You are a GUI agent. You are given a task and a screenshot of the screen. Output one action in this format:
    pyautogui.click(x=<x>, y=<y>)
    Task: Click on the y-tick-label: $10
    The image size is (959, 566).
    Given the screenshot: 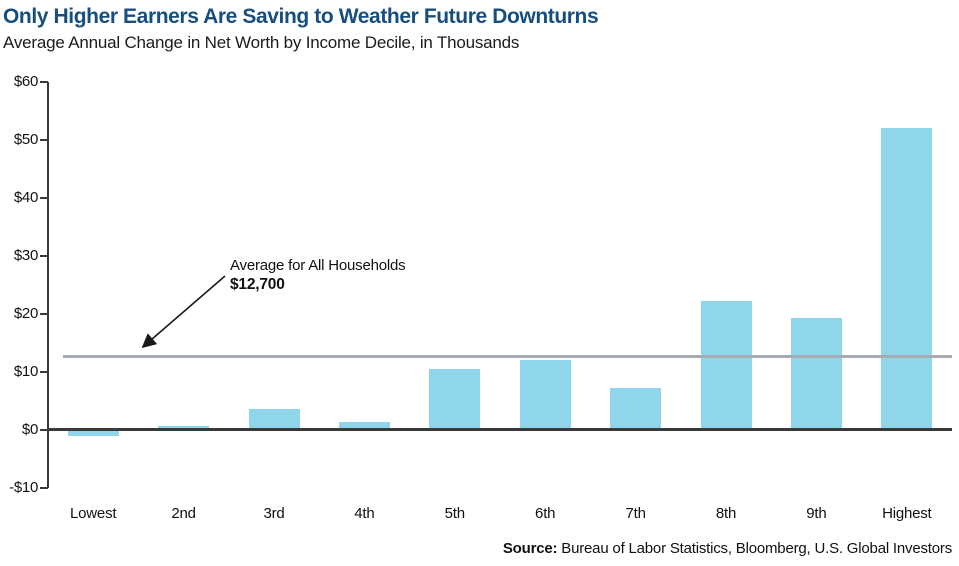 What is the action you would take?
    pyautogui.click(x=25, y=371)
    